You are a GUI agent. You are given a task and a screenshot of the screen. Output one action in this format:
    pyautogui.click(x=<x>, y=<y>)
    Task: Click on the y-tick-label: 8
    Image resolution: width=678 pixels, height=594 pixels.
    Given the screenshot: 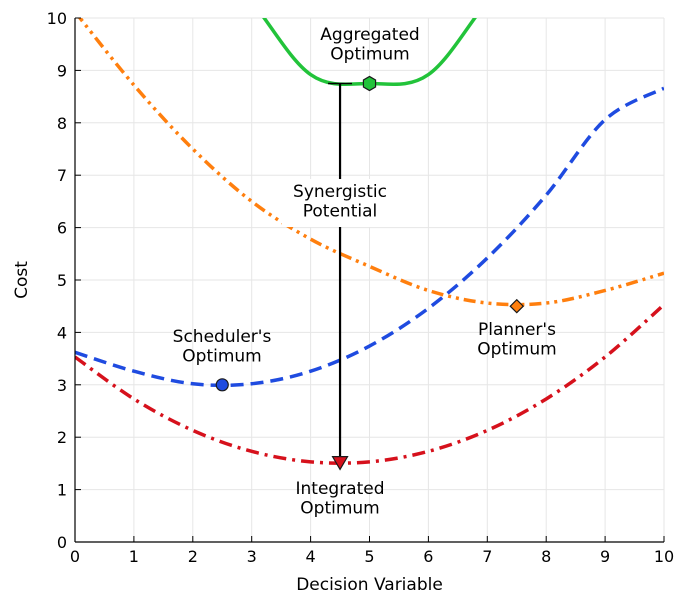 What is the action you would take?
    pyautogui.click(x=62, y=123)
    